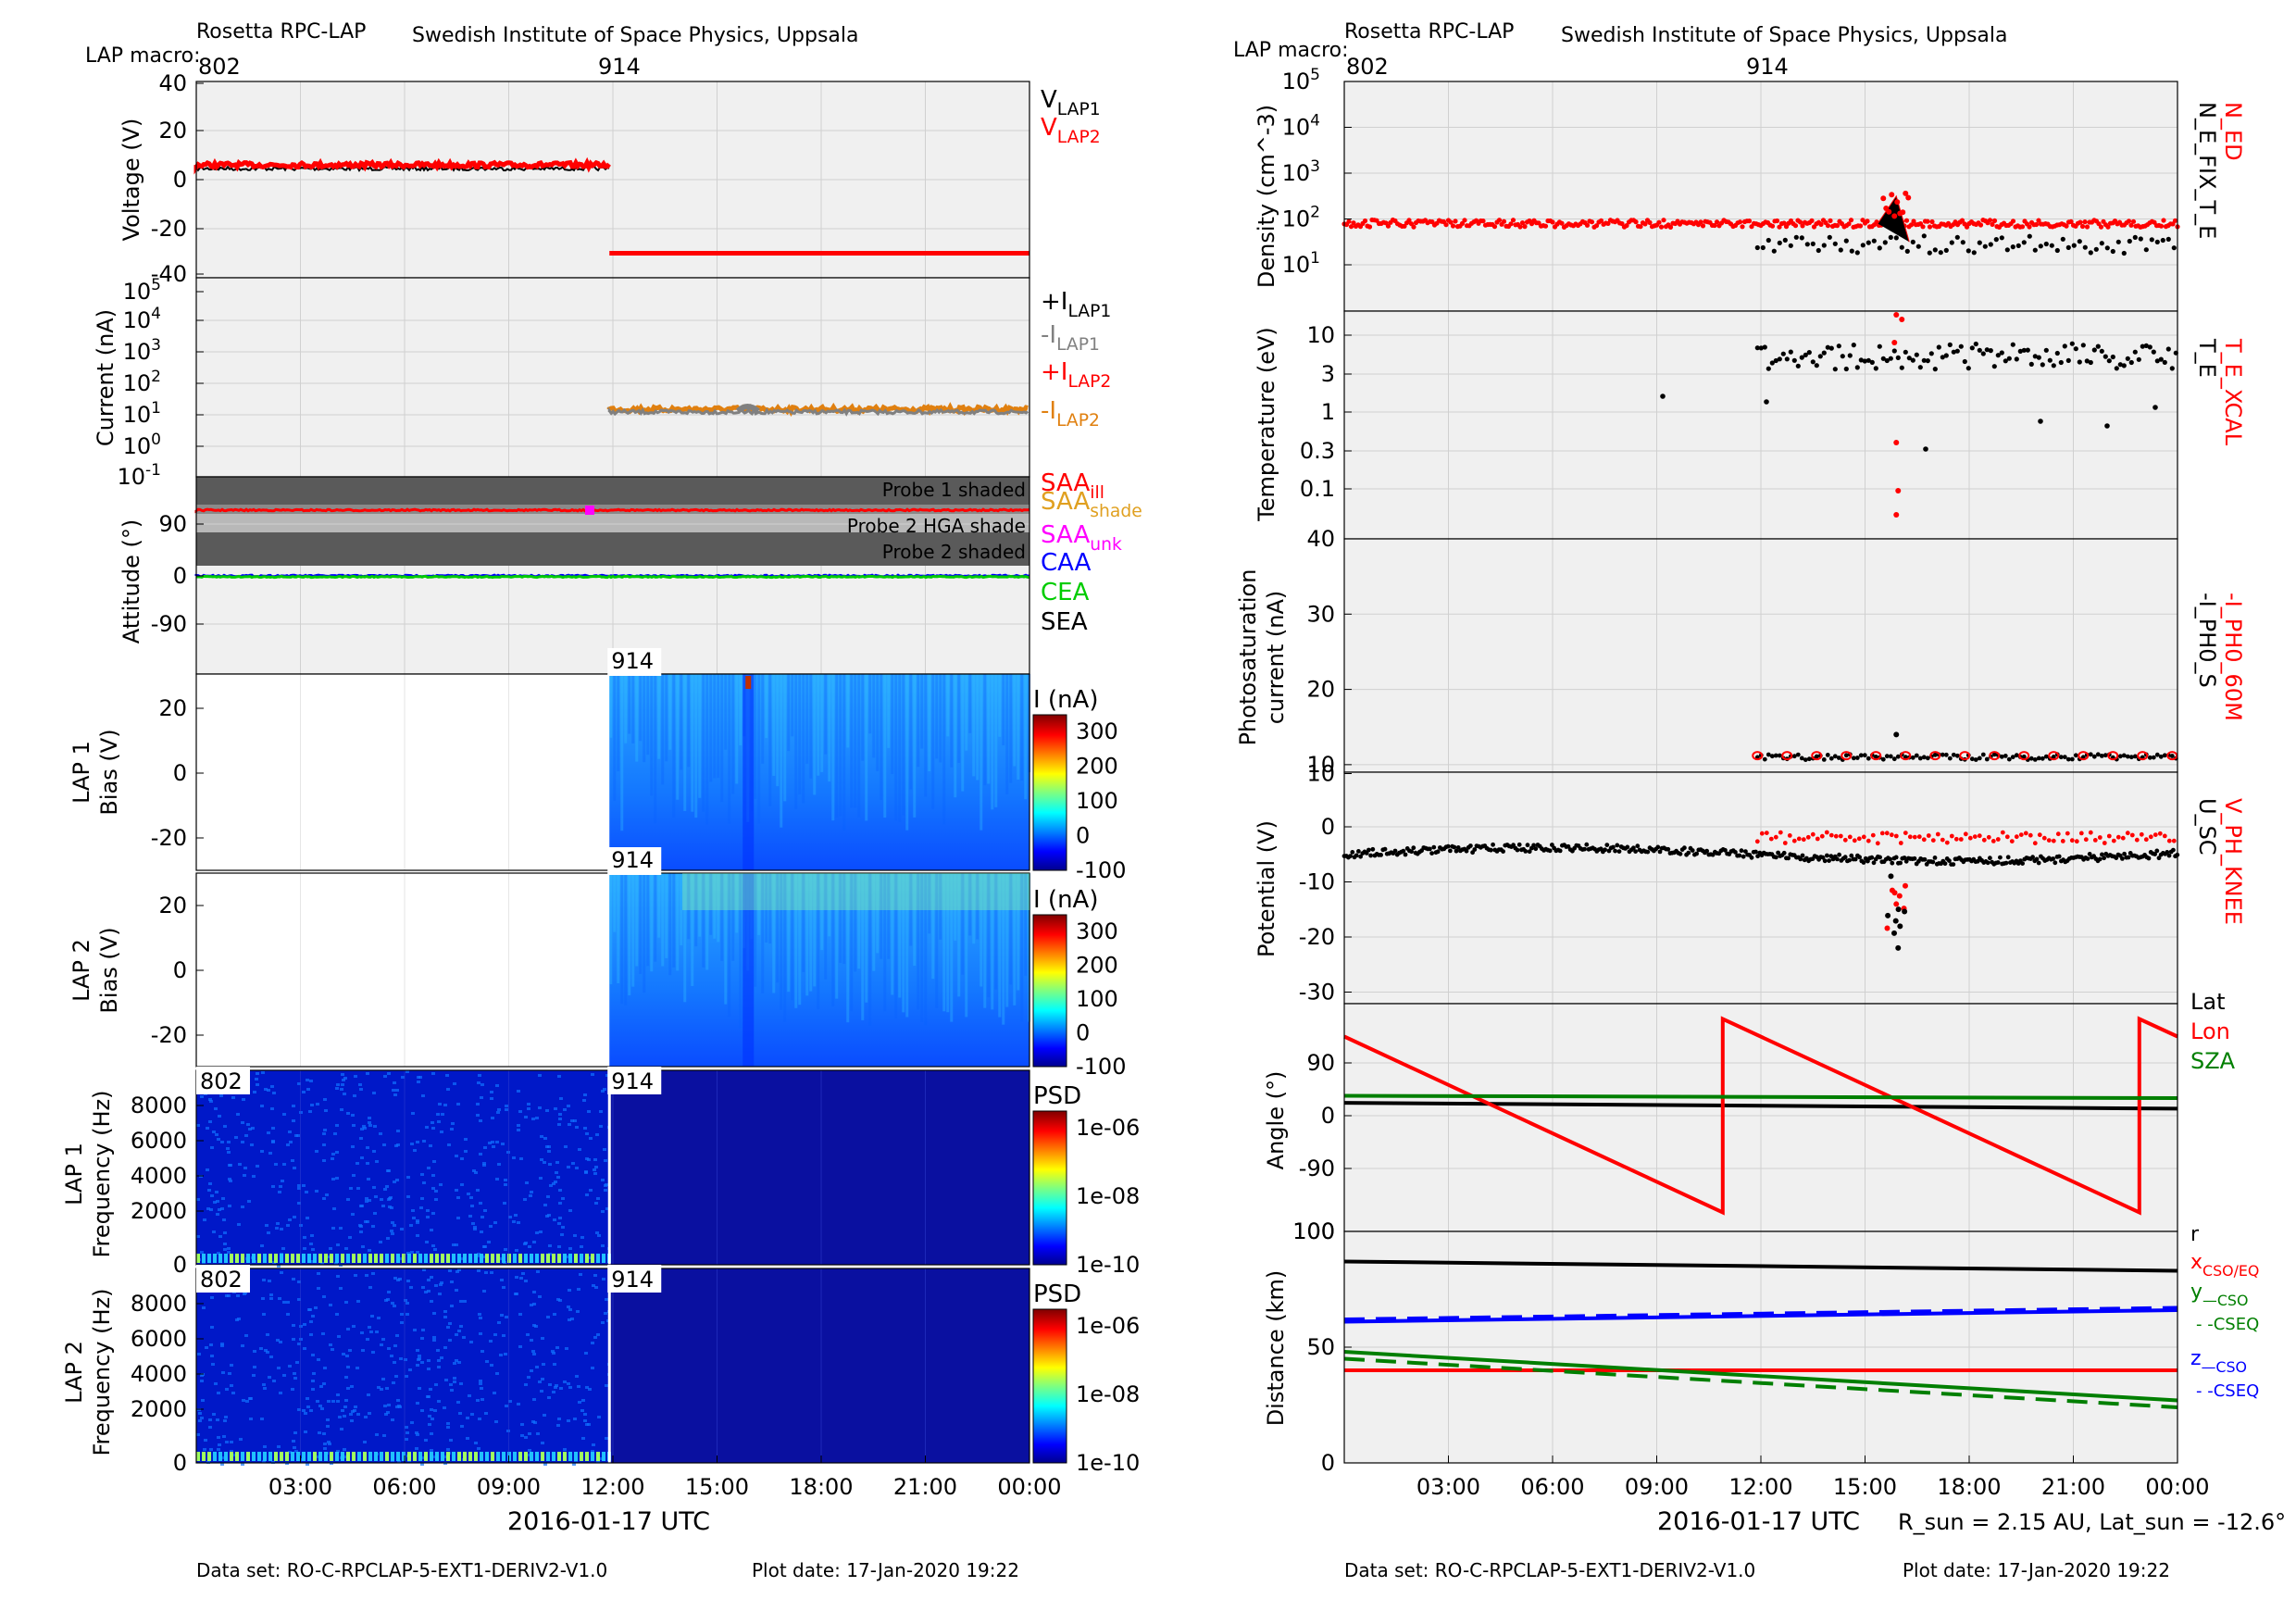 The width and height of the screenshot is (2296, 1624). Describe the element at coordinates (74, 1372) in the screenshot. I see `lap2-psd-ylabel: LAP 2` at that location.